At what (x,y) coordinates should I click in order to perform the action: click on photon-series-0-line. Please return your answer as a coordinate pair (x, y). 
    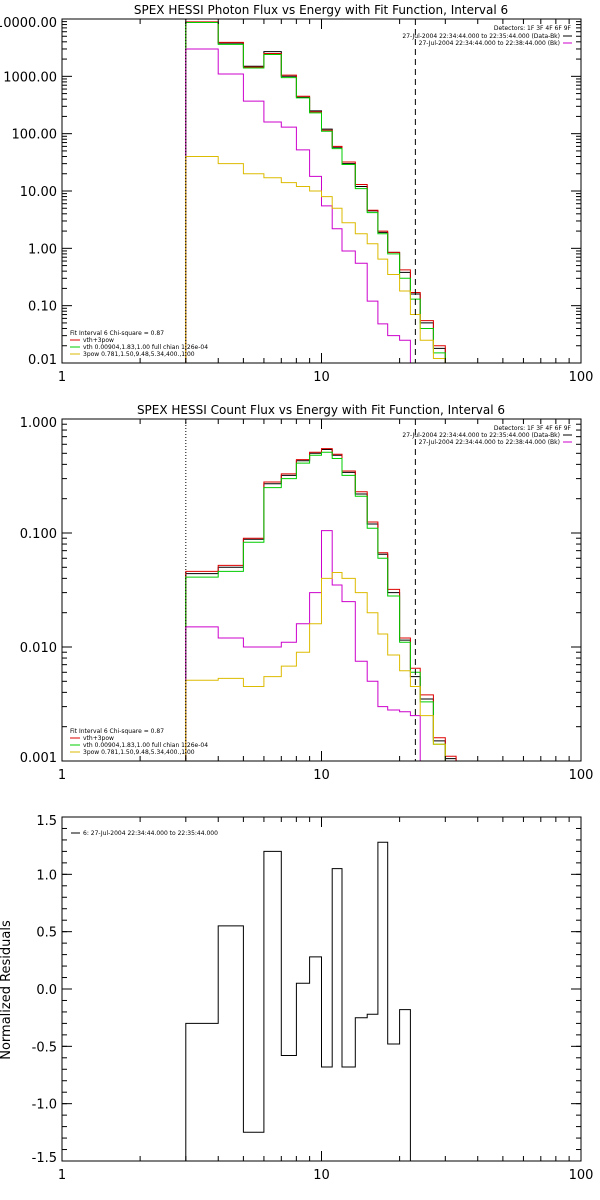
    Looking at the image, I should click on (315, 192).